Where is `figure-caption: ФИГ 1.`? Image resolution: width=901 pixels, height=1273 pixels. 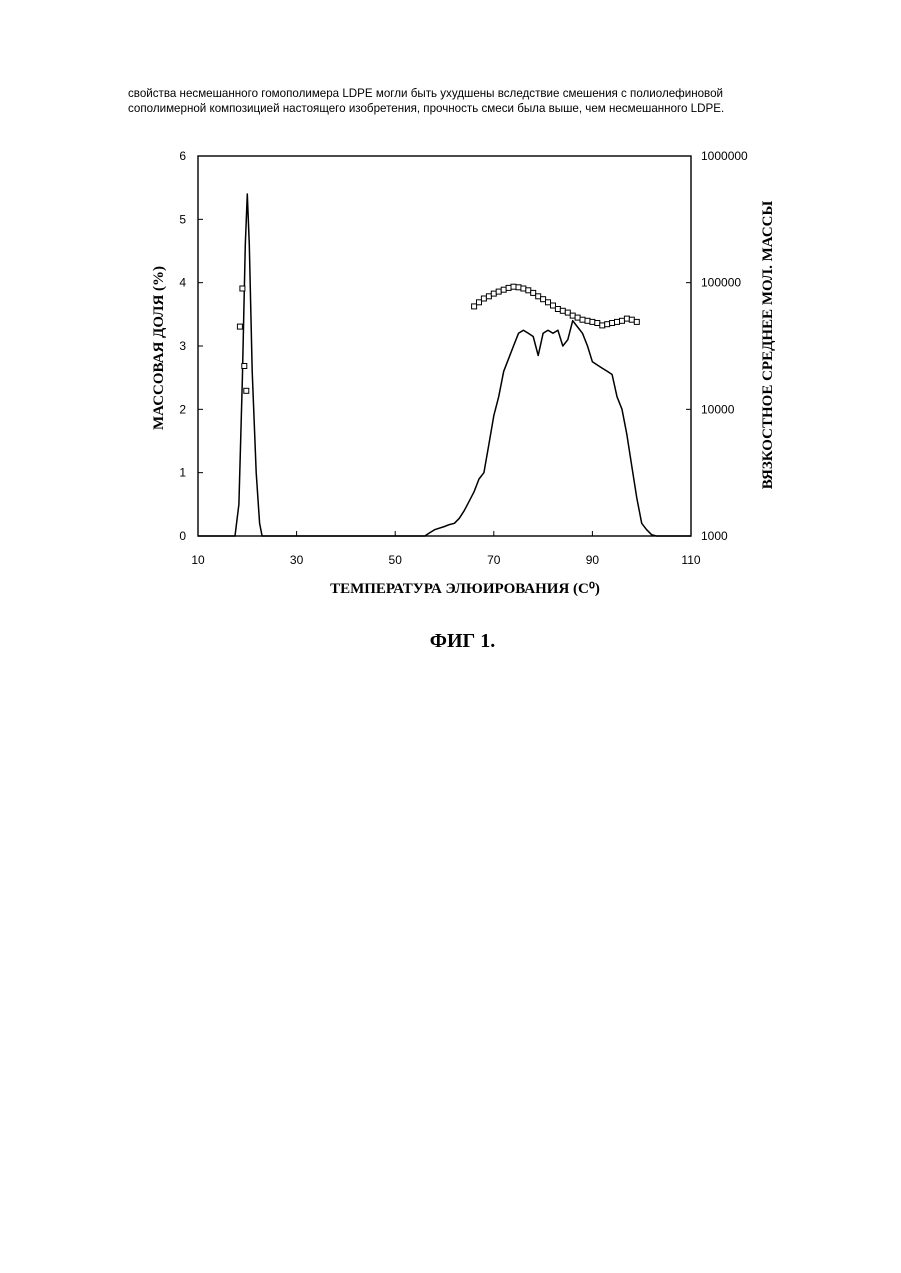
figure-caption: ФИГ 1. is located at coordinates (450, 641).